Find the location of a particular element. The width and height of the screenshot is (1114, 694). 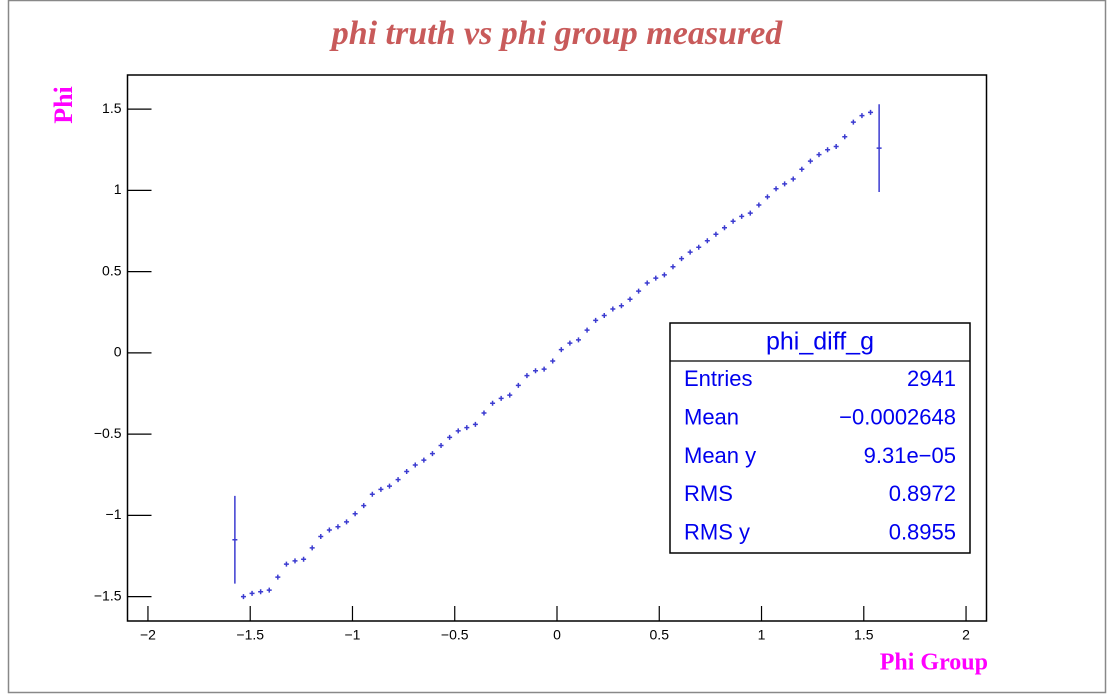

y-tick-label: −1.5 is located at coordinates (108, 595).